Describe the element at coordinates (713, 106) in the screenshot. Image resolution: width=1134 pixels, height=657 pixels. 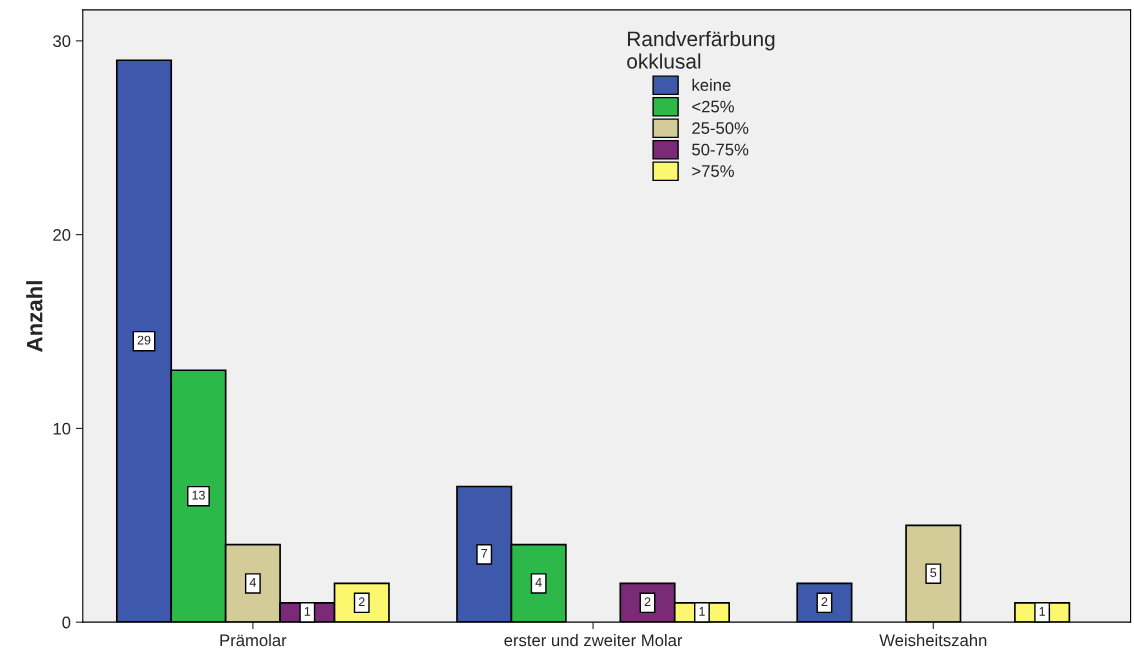
I see `legend-label: <25%` at that location.